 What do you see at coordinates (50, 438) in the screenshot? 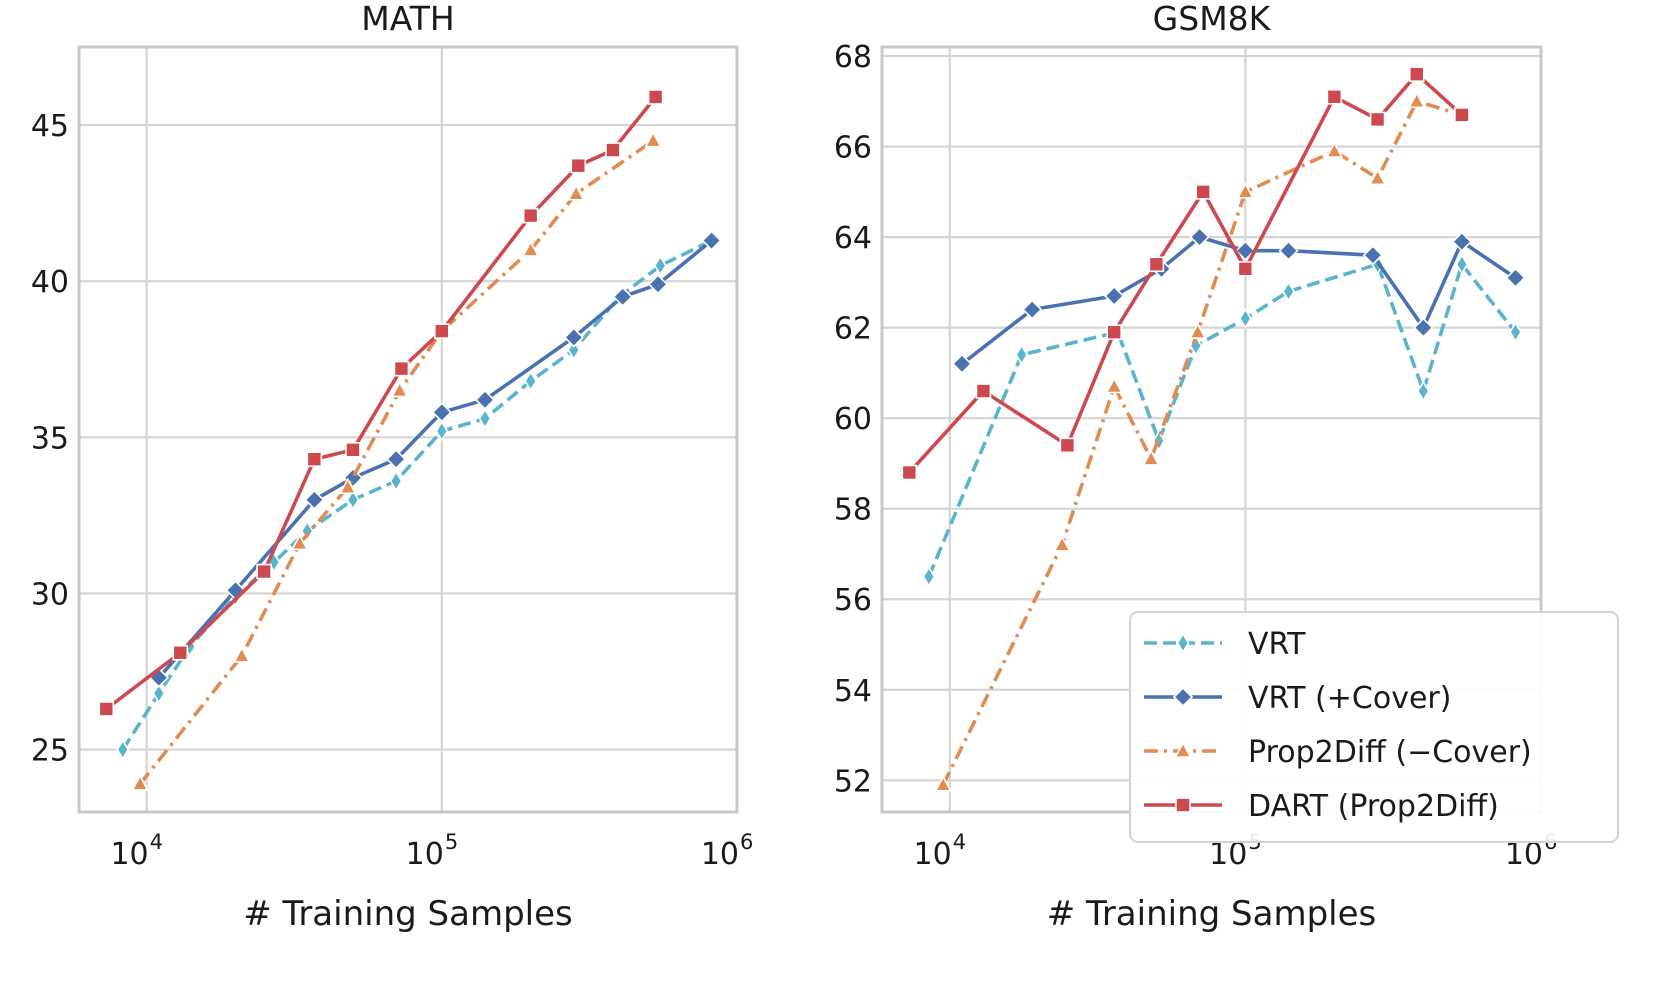
I see `y-tick-label: 35` at bounding box center [50, 438].